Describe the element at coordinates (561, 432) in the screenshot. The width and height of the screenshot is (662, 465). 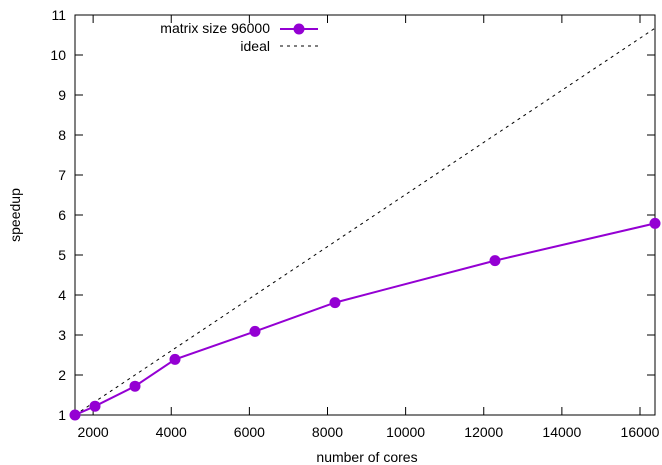
I see `x-tick-label: 14000` at that location.